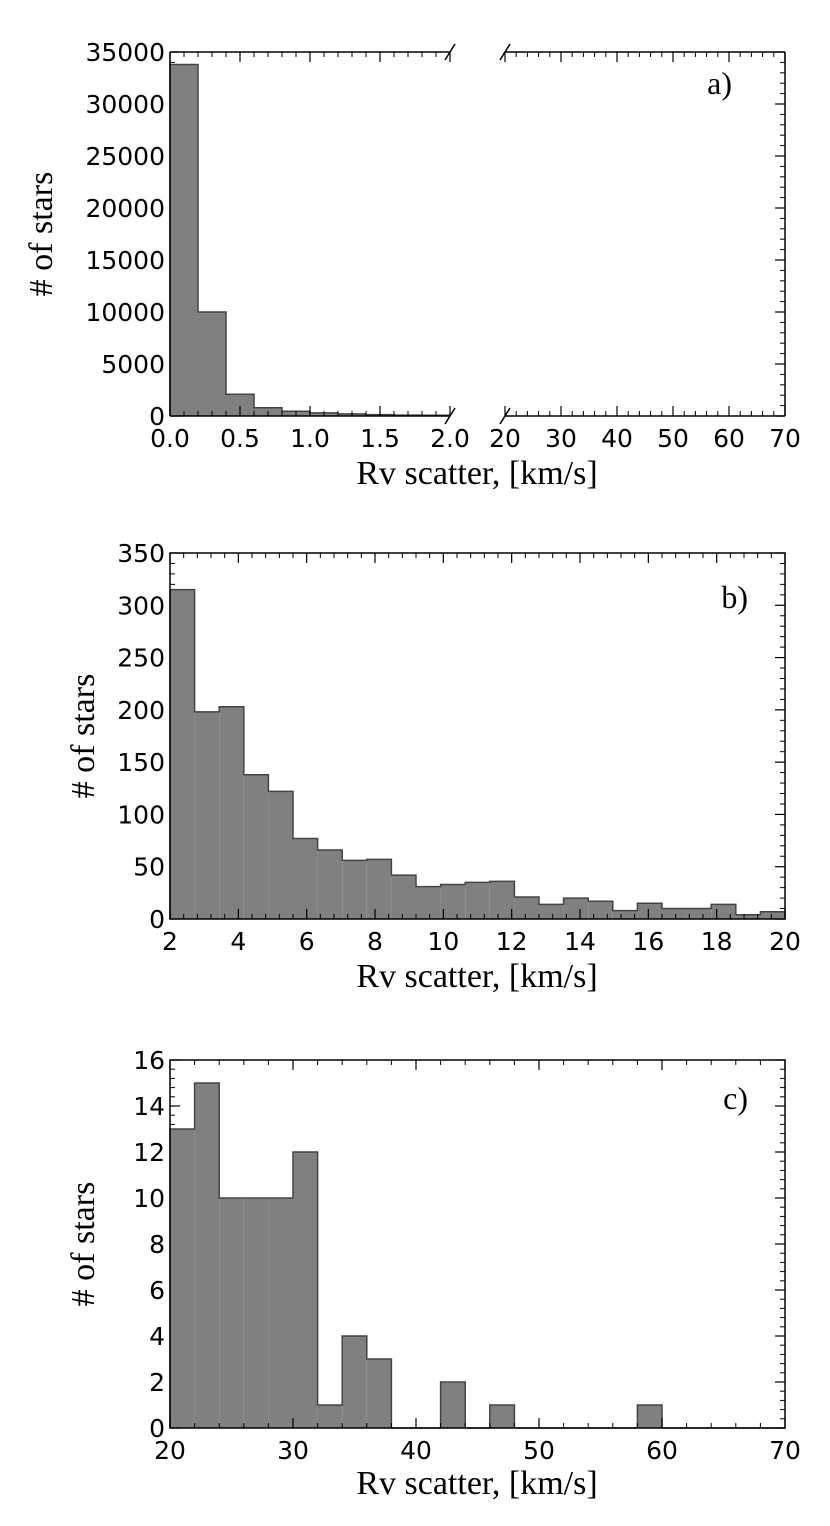 The image size is (830, 1526). Describe the element at coordinates (125, 104) in the screenshot. I see `y-tick-label: 30000` at that location.